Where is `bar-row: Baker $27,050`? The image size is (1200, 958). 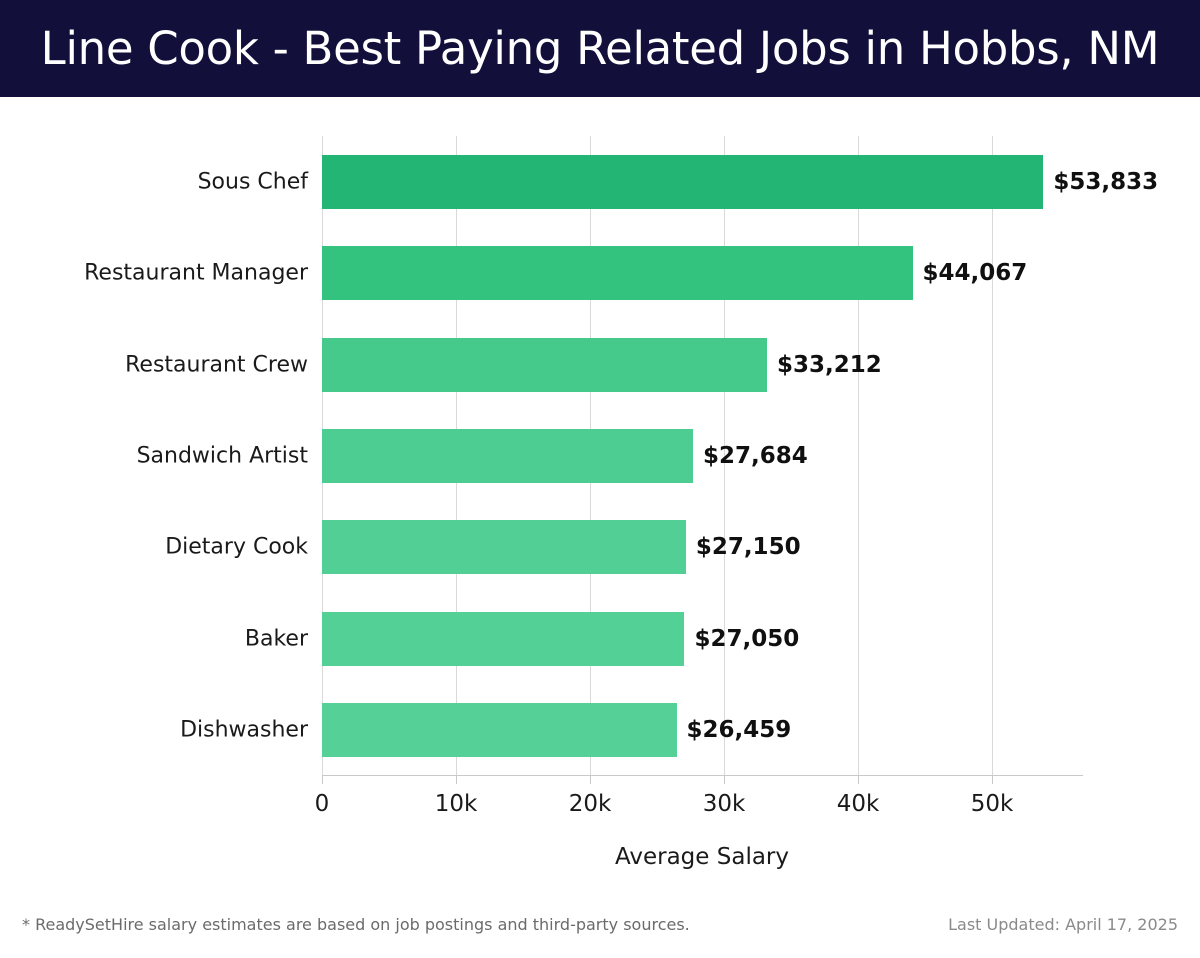 bar-row: Baker $27,050 is located at coordinates (663, 638).